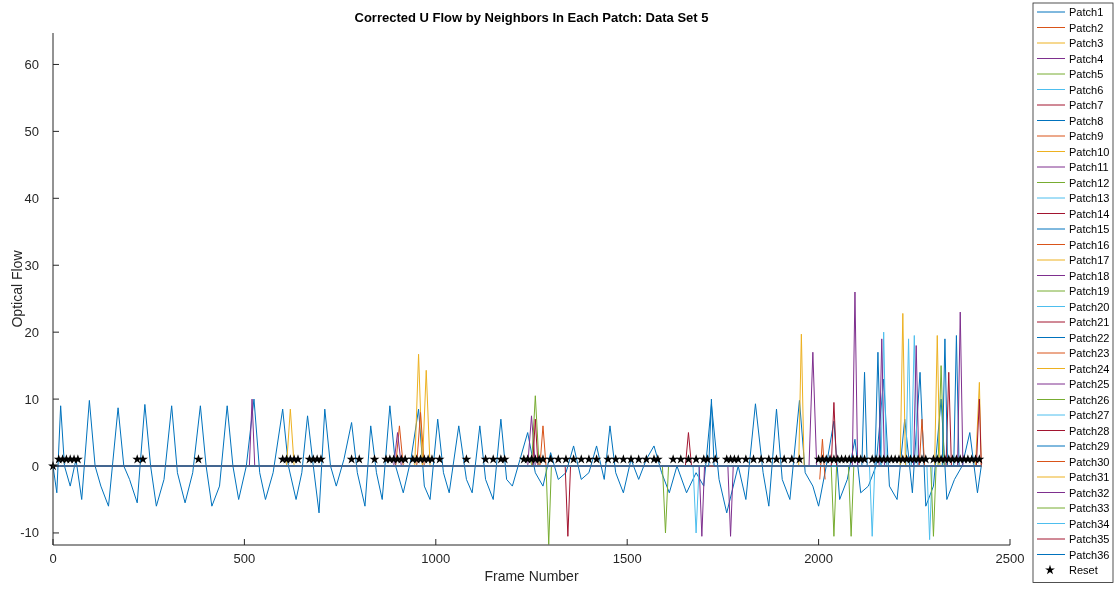 This screenshot has width=1118, height=591. Describe the element at coordinates (1089, 213) in the screenshot. I see `legend-label: Patch14` at that location.